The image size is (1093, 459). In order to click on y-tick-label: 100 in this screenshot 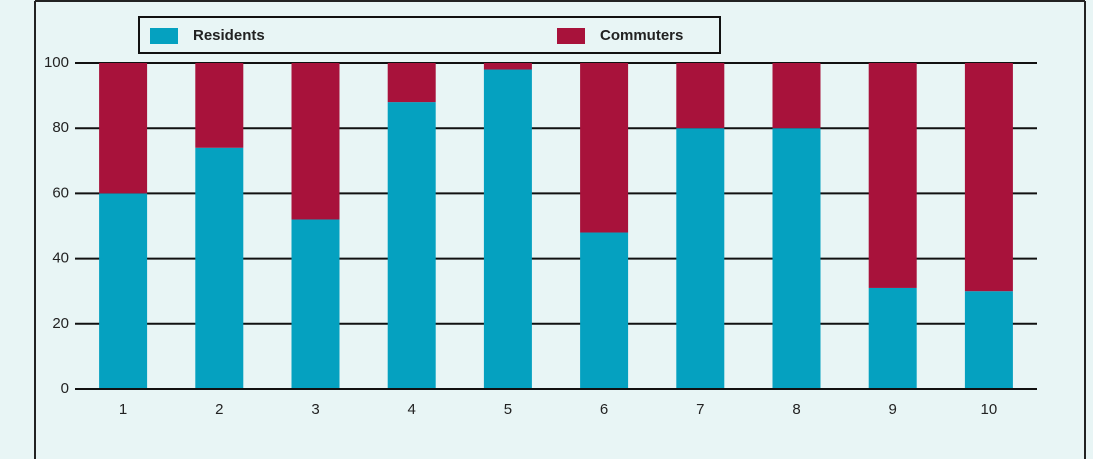, I will do `click(56, 62)`.